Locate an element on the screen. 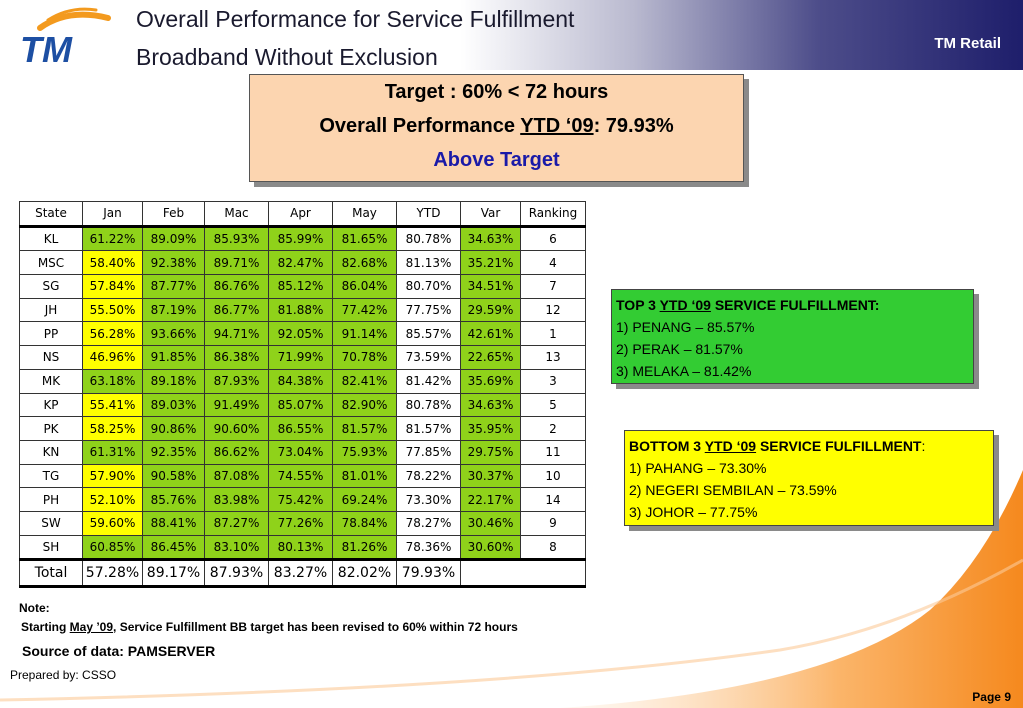 Image resolution: width=1023 pixels, height=708 pixels. table-header-row: State Jan Feb Mac Apr May YTD Var Ranking is located at coordinates (302, 214).